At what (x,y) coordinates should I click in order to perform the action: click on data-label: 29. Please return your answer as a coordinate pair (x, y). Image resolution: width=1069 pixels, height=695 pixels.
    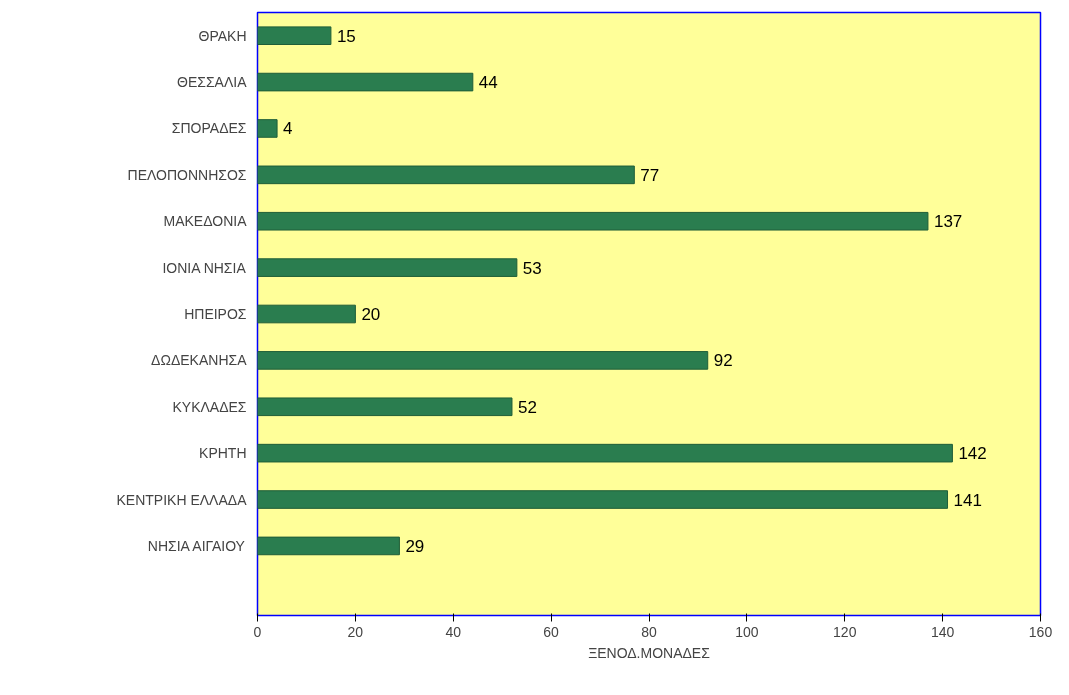
    Looking at the image, I should click on (415, 546).